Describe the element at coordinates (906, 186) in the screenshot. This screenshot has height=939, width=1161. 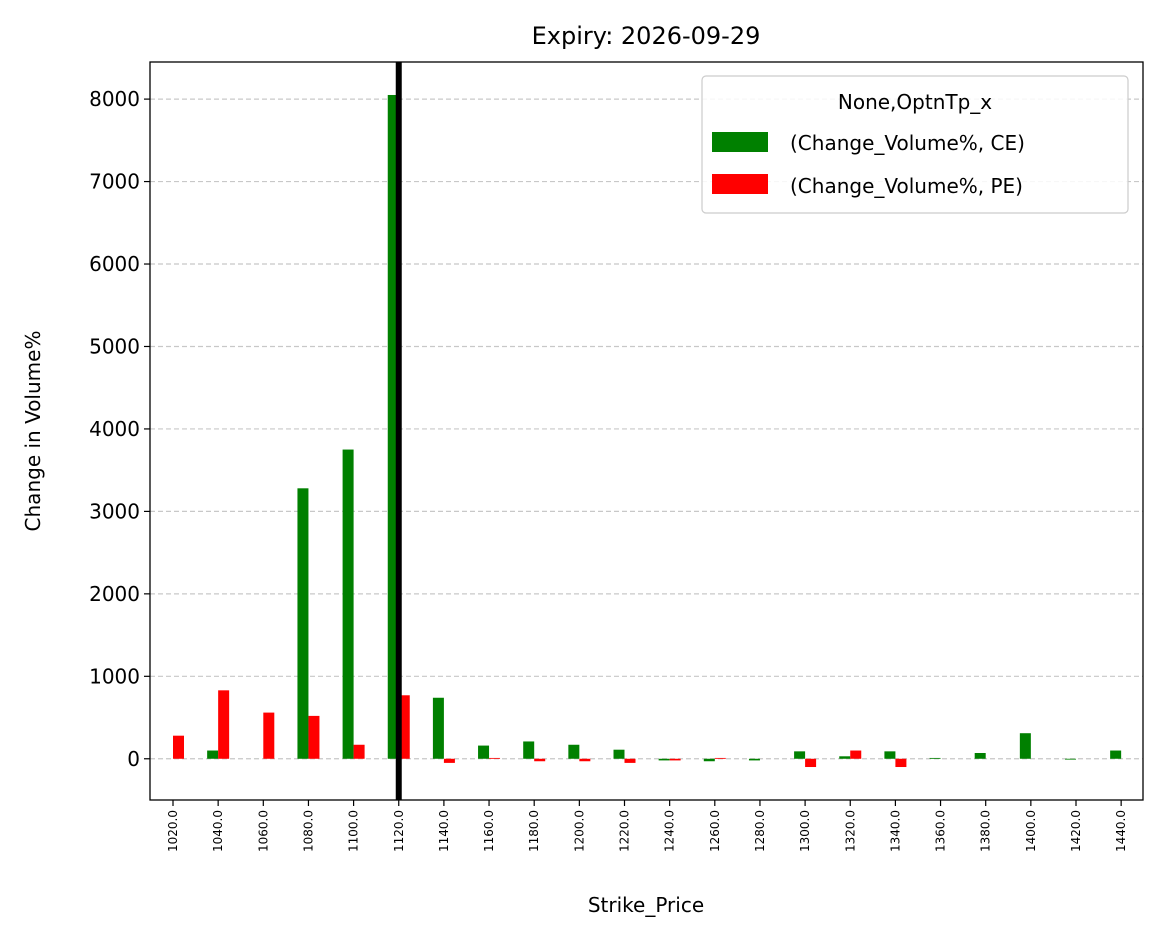
I see `legend-label-pe: (Change_Volume%, PE)` at that location.